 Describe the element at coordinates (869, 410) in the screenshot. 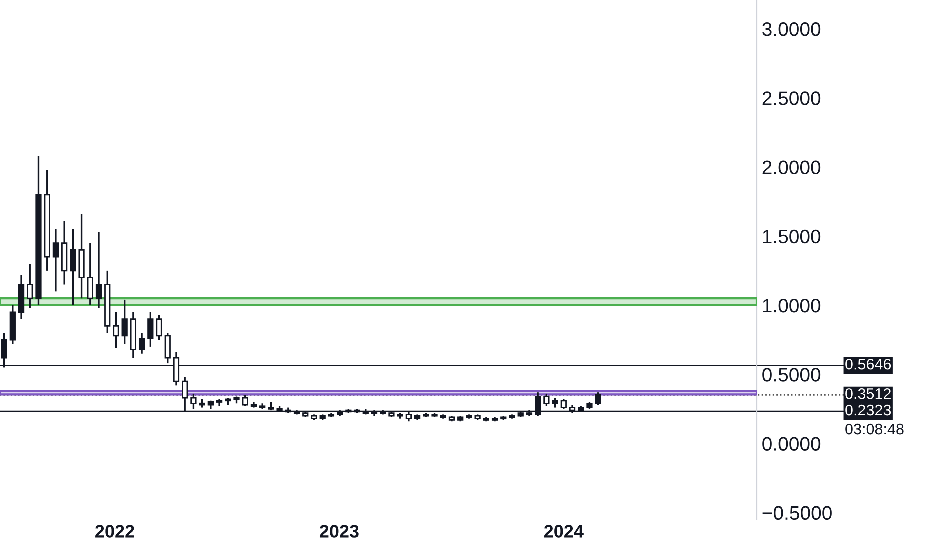

I see `ref-line-label: 0.2323` at that location.